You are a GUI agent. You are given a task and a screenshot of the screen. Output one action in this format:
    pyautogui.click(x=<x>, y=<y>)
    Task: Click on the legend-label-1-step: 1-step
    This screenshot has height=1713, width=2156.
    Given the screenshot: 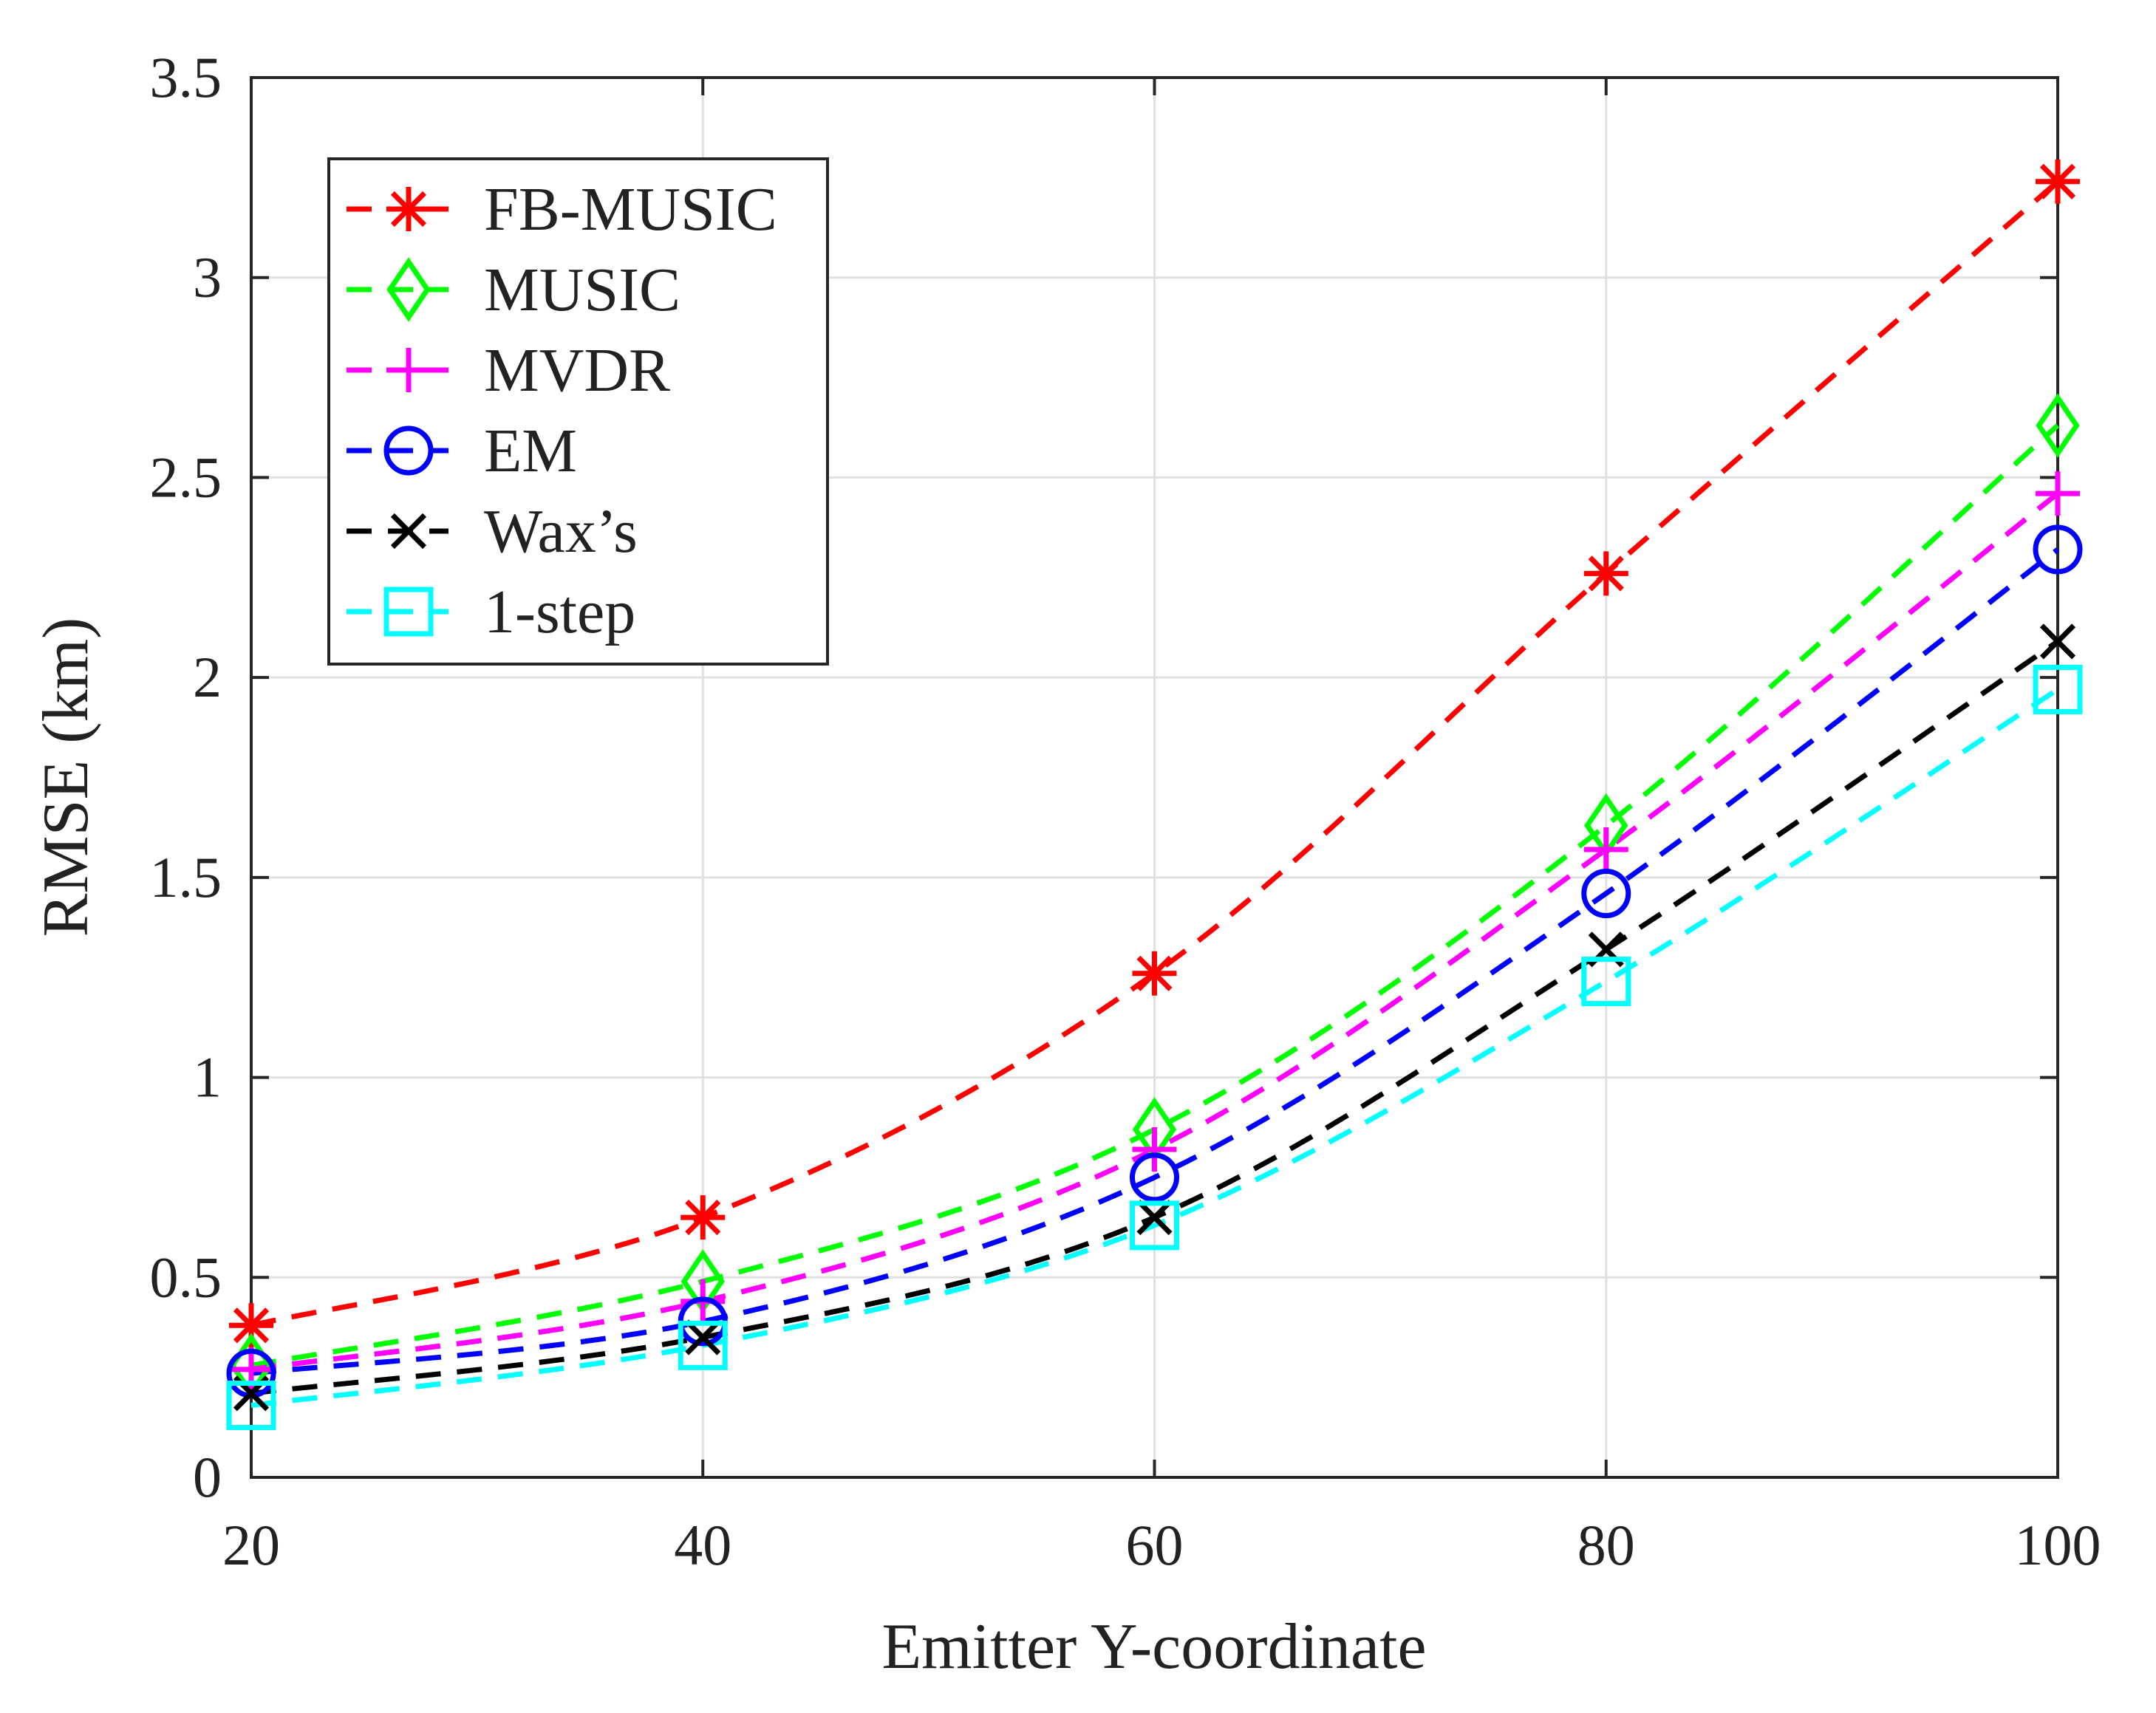 What is the action you would take?
    pyautogui.click(x=559, y=612)
    